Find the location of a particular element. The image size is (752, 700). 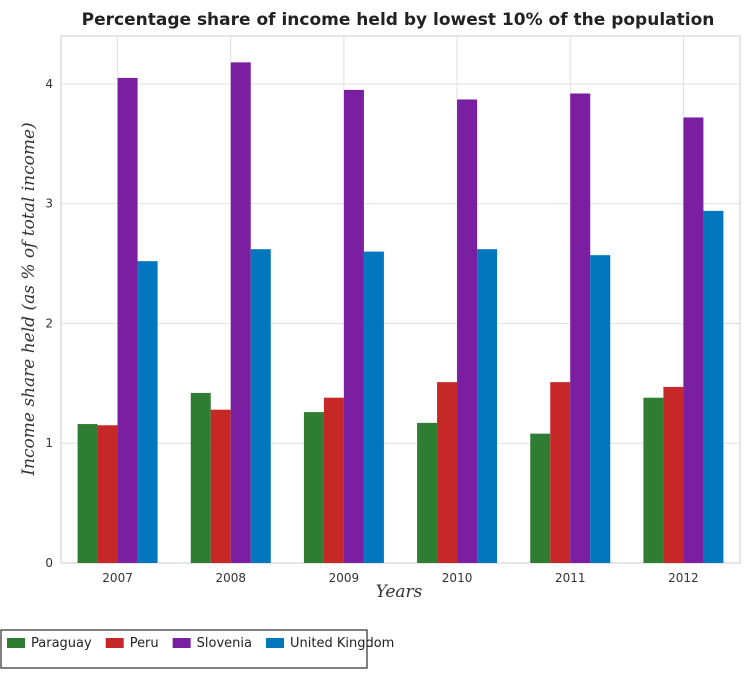

x-tick-label: 2010 is located at coordinates (457, 578).